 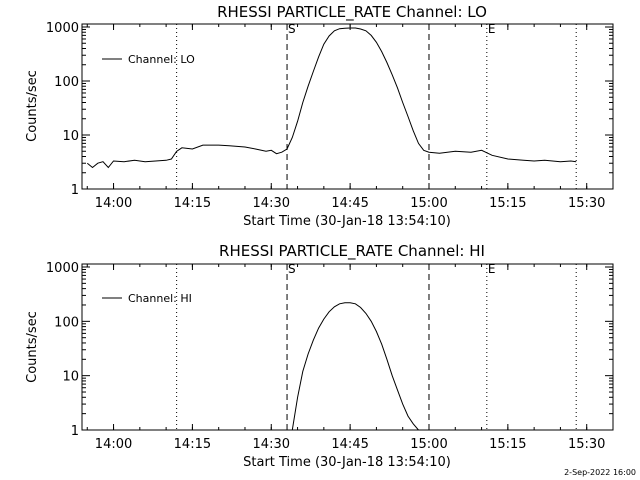 I want to click on chart-title: RHESSI PARTICLE_RATE Channel: HI, so click(x=352, y=251).